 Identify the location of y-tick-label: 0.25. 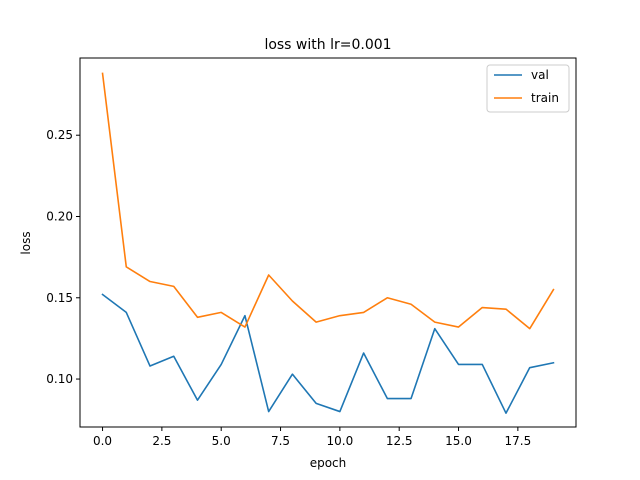
(59, 135).